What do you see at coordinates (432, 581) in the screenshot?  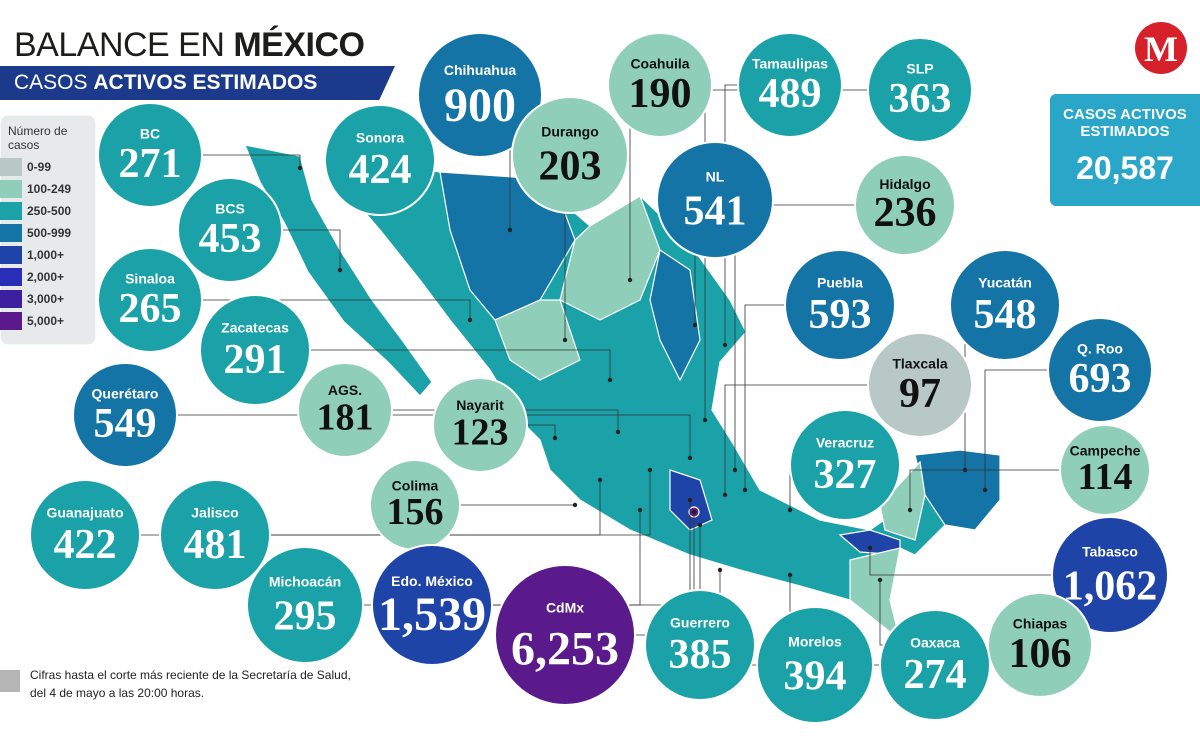 I see `state-name: Edo. México` at bounding box center [432, 581].